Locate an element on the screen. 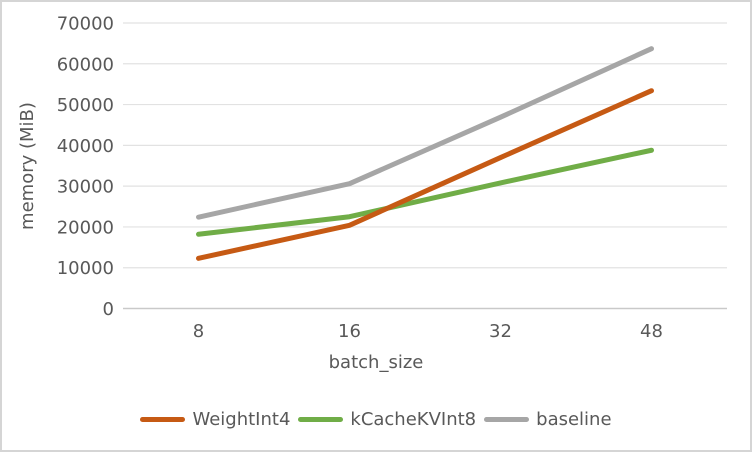 This screenshot has width=752, height=452. y-tick-label: 20000 is located at coordinates (85, 227).